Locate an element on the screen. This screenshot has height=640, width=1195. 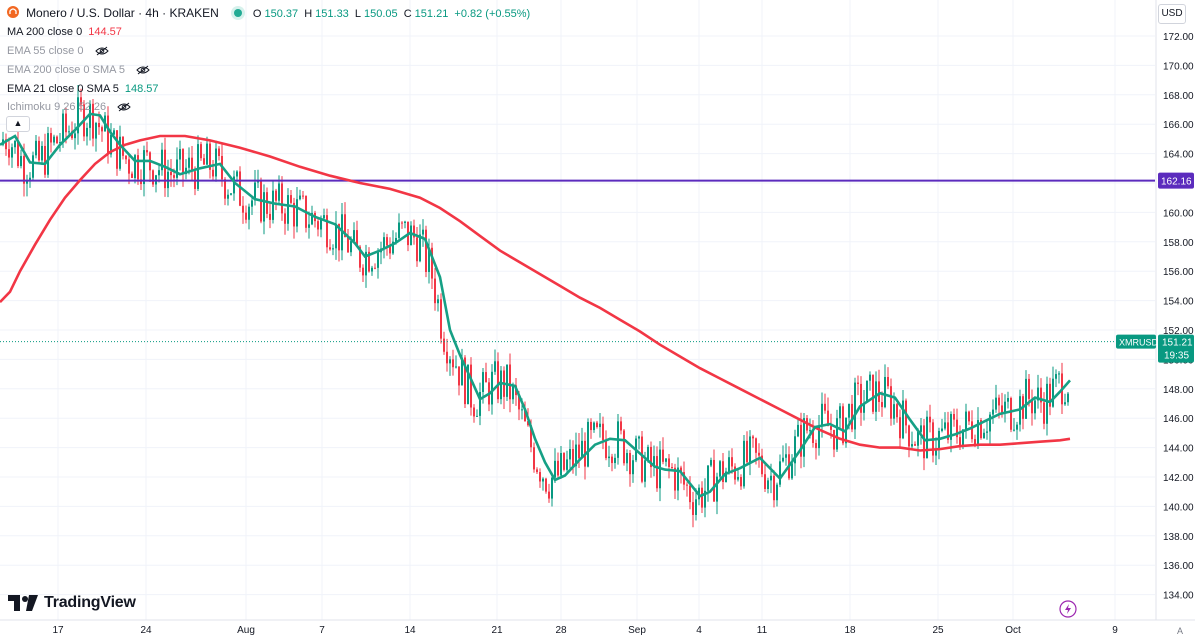
price-change: +0.82 (+0.55%) is located at coordinates (492, 14).